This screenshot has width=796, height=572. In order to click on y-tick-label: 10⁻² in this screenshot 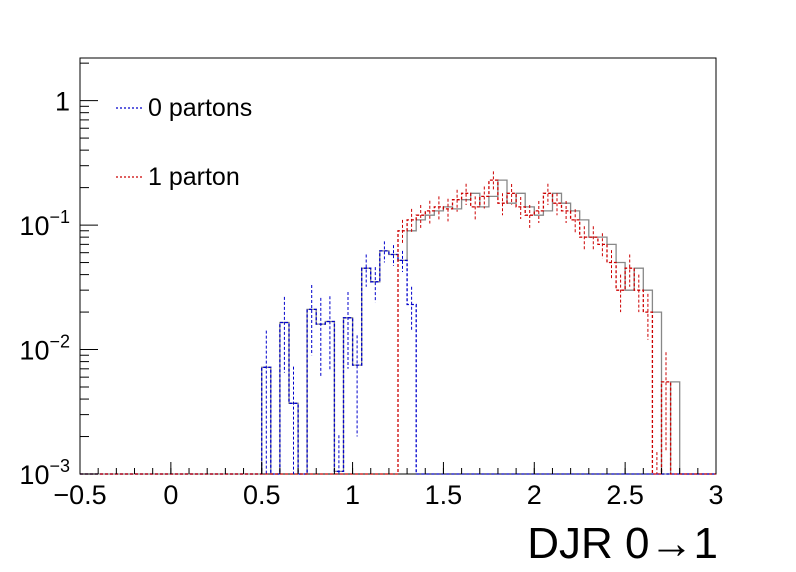, I will do `click(44, 349)`.